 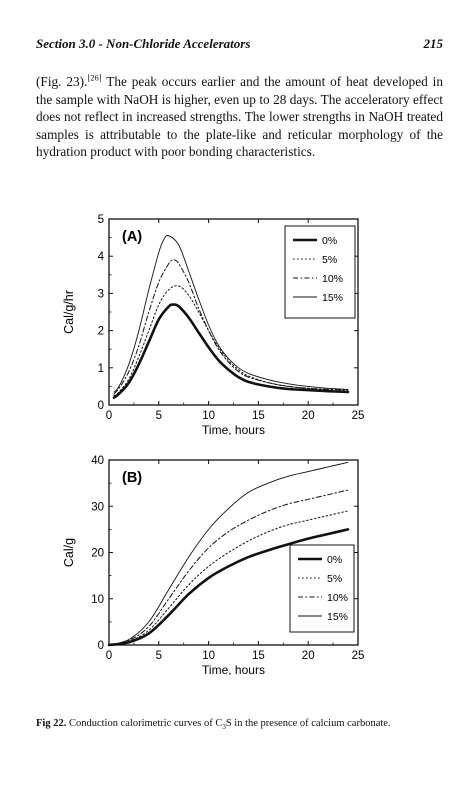 What do you see at coordinates (97, 507) in the screenshot?
I see `y-tick-label: 30` at bounding box center [97, 507].